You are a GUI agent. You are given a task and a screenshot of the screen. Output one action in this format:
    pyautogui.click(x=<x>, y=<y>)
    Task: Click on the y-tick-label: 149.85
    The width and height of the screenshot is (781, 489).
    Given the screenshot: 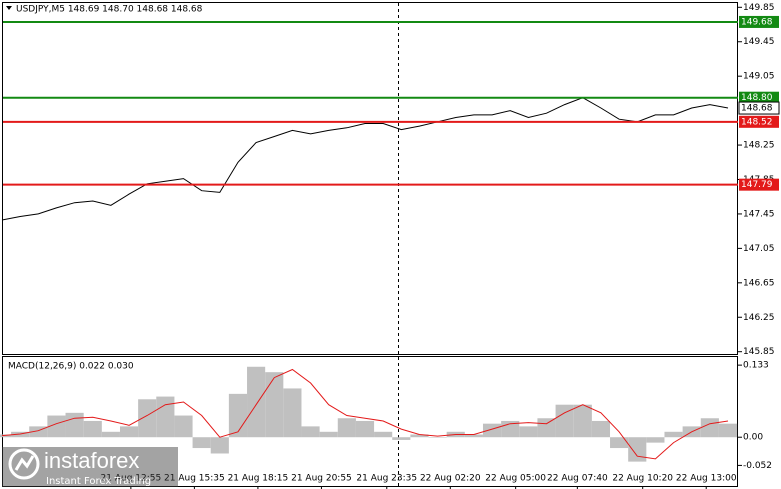 What is the action you would take?
    pyautogui.click(x=759, y=8)
    